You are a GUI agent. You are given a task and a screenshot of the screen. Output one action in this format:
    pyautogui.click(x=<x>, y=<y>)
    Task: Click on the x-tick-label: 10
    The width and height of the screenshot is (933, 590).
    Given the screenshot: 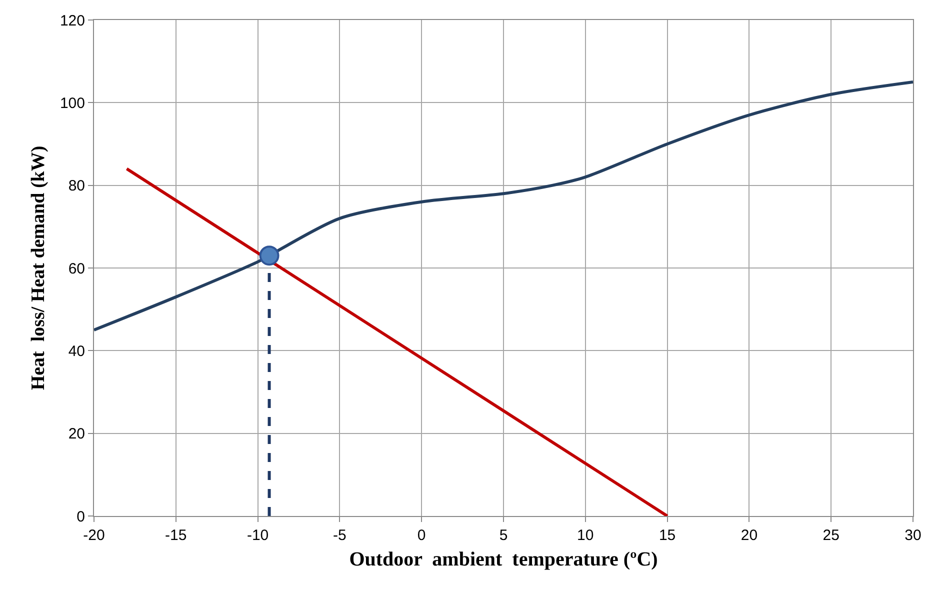 What is the action you would take?
    pyautogui.click(x=585, y=535)
    